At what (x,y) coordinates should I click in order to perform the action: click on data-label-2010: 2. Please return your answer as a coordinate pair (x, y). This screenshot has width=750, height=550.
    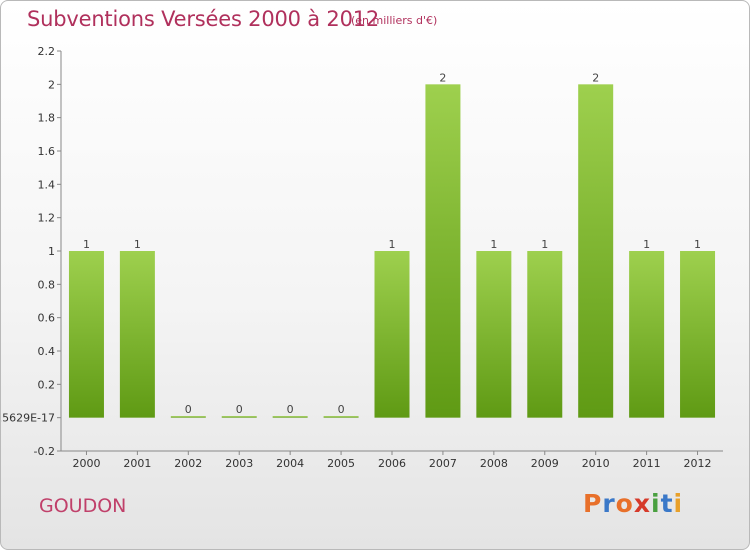
    Looking at the image, I should click on (595, 77).